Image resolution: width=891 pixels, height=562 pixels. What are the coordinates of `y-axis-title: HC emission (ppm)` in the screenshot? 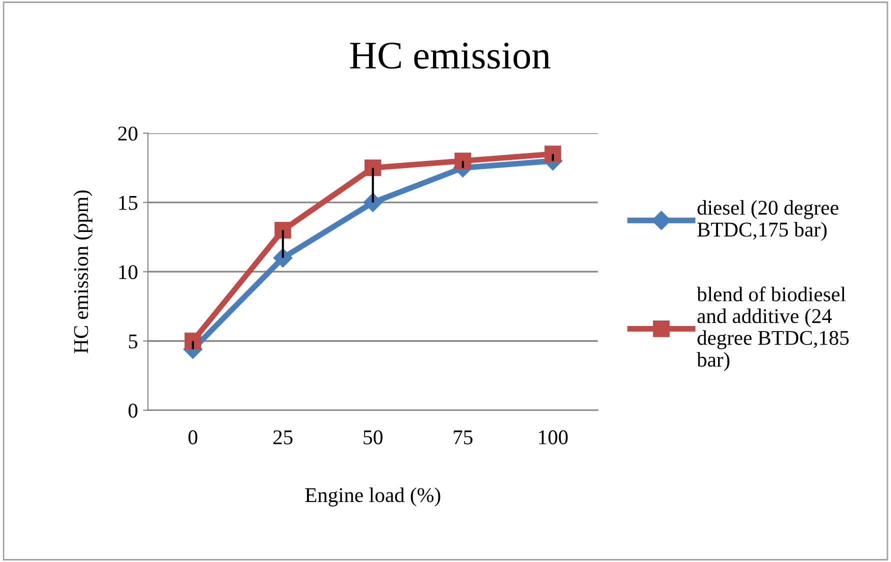 It's located at (82, 272).